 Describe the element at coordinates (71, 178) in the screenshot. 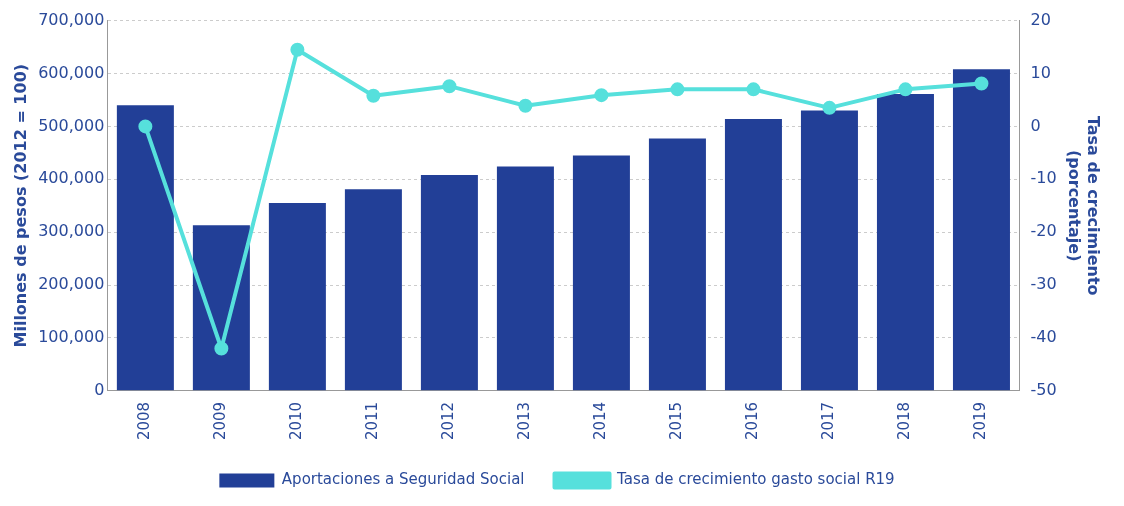

I see `y-tick-label: 400,000` at that location.